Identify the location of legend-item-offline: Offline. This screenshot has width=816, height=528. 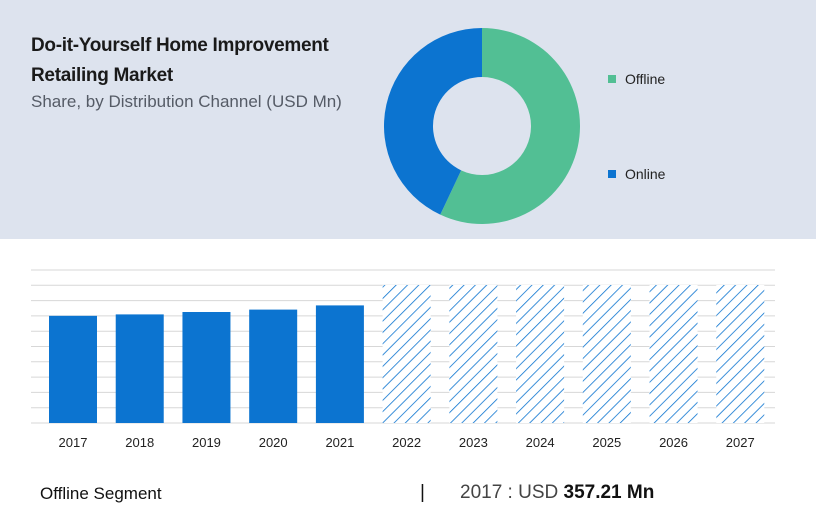
(636, 79).